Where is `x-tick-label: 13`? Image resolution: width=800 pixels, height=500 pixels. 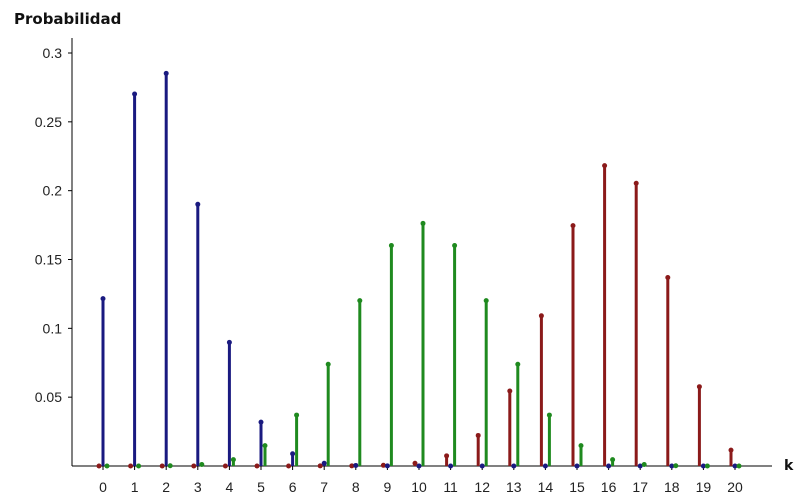 x-tick-label: 13 is located at coordinates (514, 487).